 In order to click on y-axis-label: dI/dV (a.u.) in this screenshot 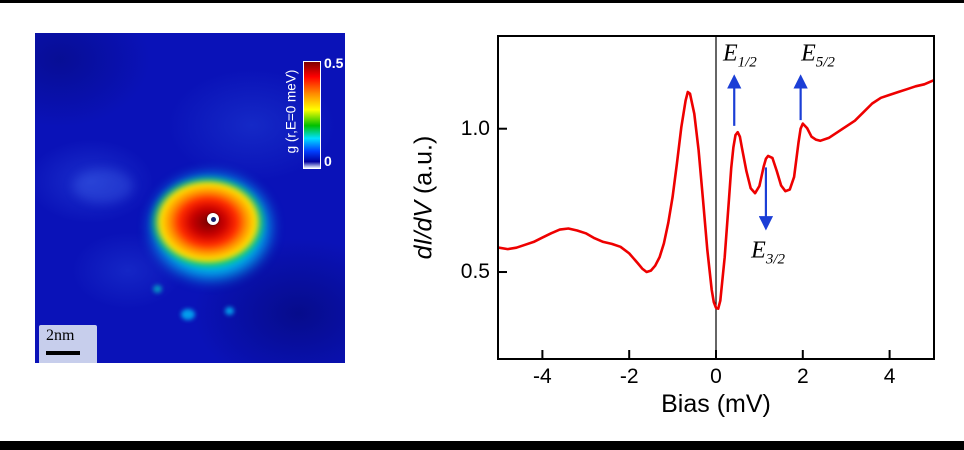, I will do `click(423, 197)`.